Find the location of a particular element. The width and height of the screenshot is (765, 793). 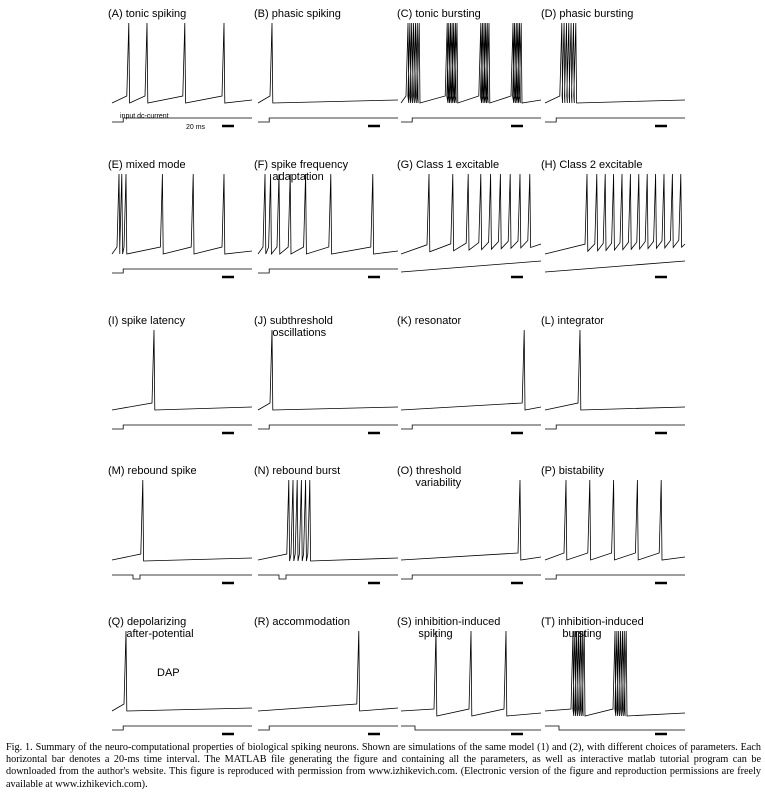

panel-i: (I) spike latency is located at coordinates (183, 385).